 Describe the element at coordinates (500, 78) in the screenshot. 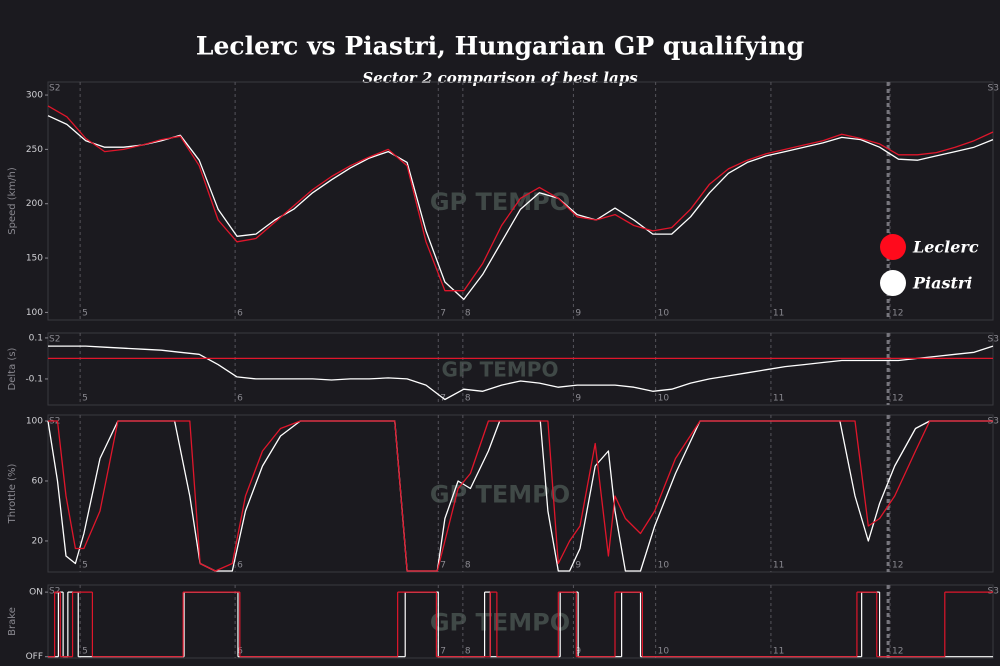

I see `chart-subtitle: Sector 2 comparison of best laps` at that location.